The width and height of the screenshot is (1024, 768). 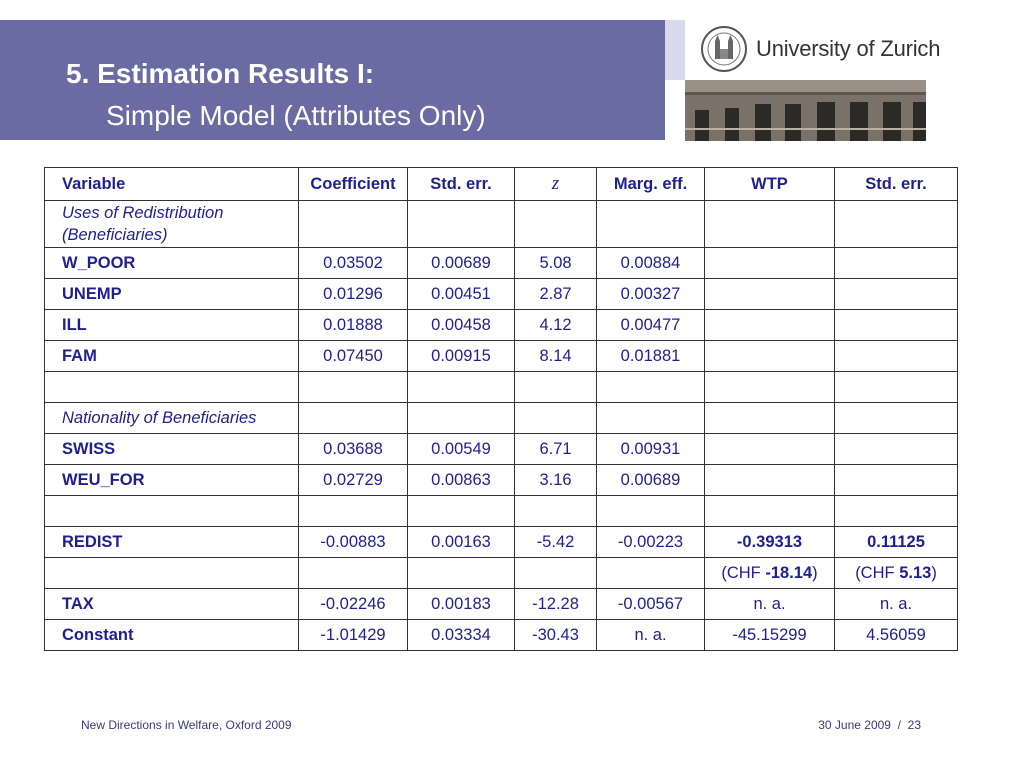 I want to click on table-cell: 0.00163, so click(x=461, y=542).